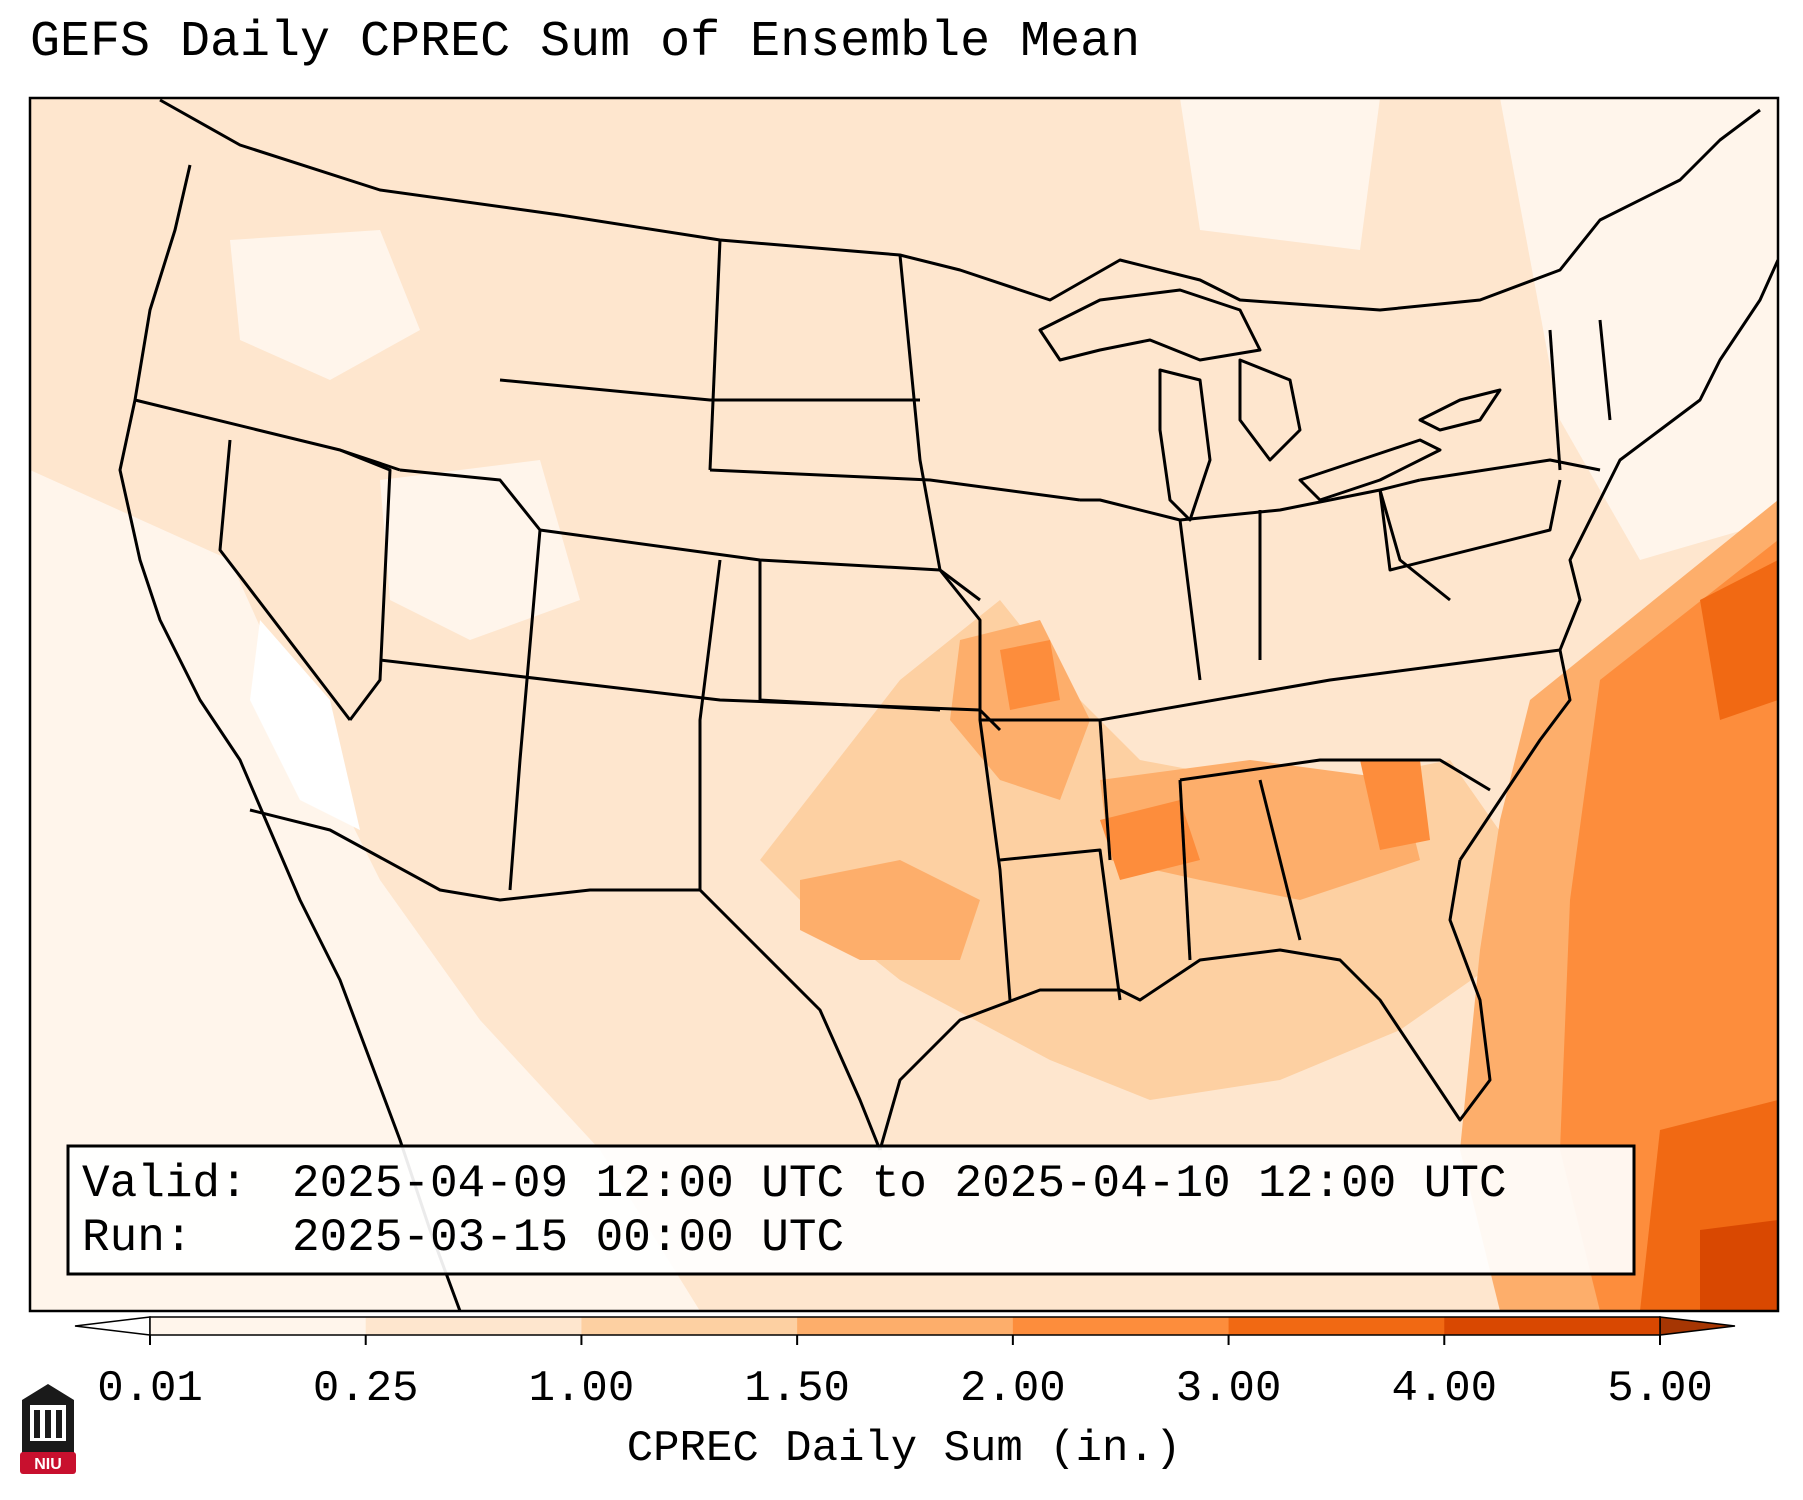  Describe the element at coordinates (904, 1449) in the screenshot. I see `colorbar-label: CPREC Daily Sum (in.)` at that location.